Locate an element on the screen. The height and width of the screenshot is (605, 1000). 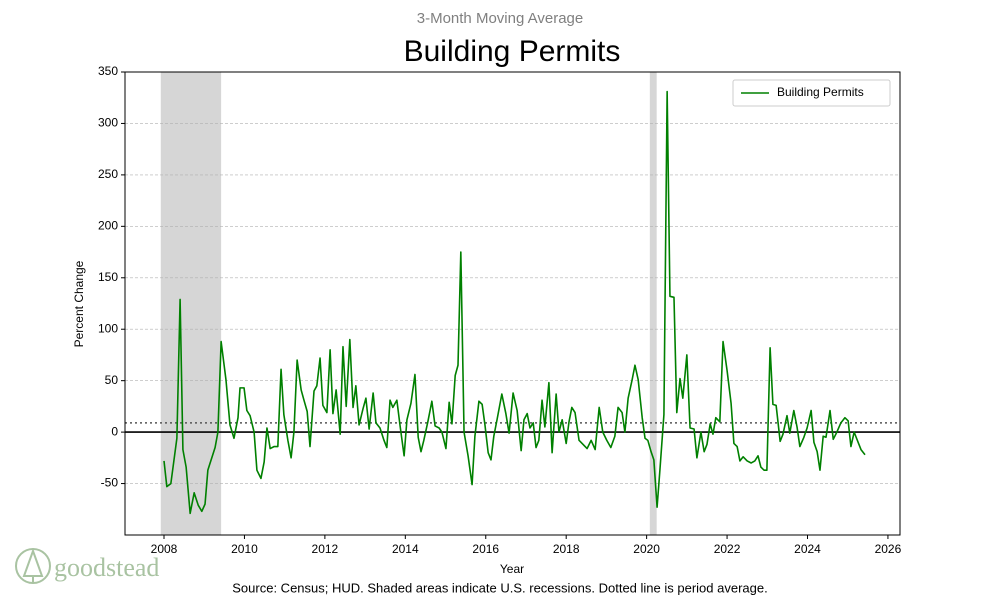
x-tick-label: 2020 is located at coordinates (646, 549).